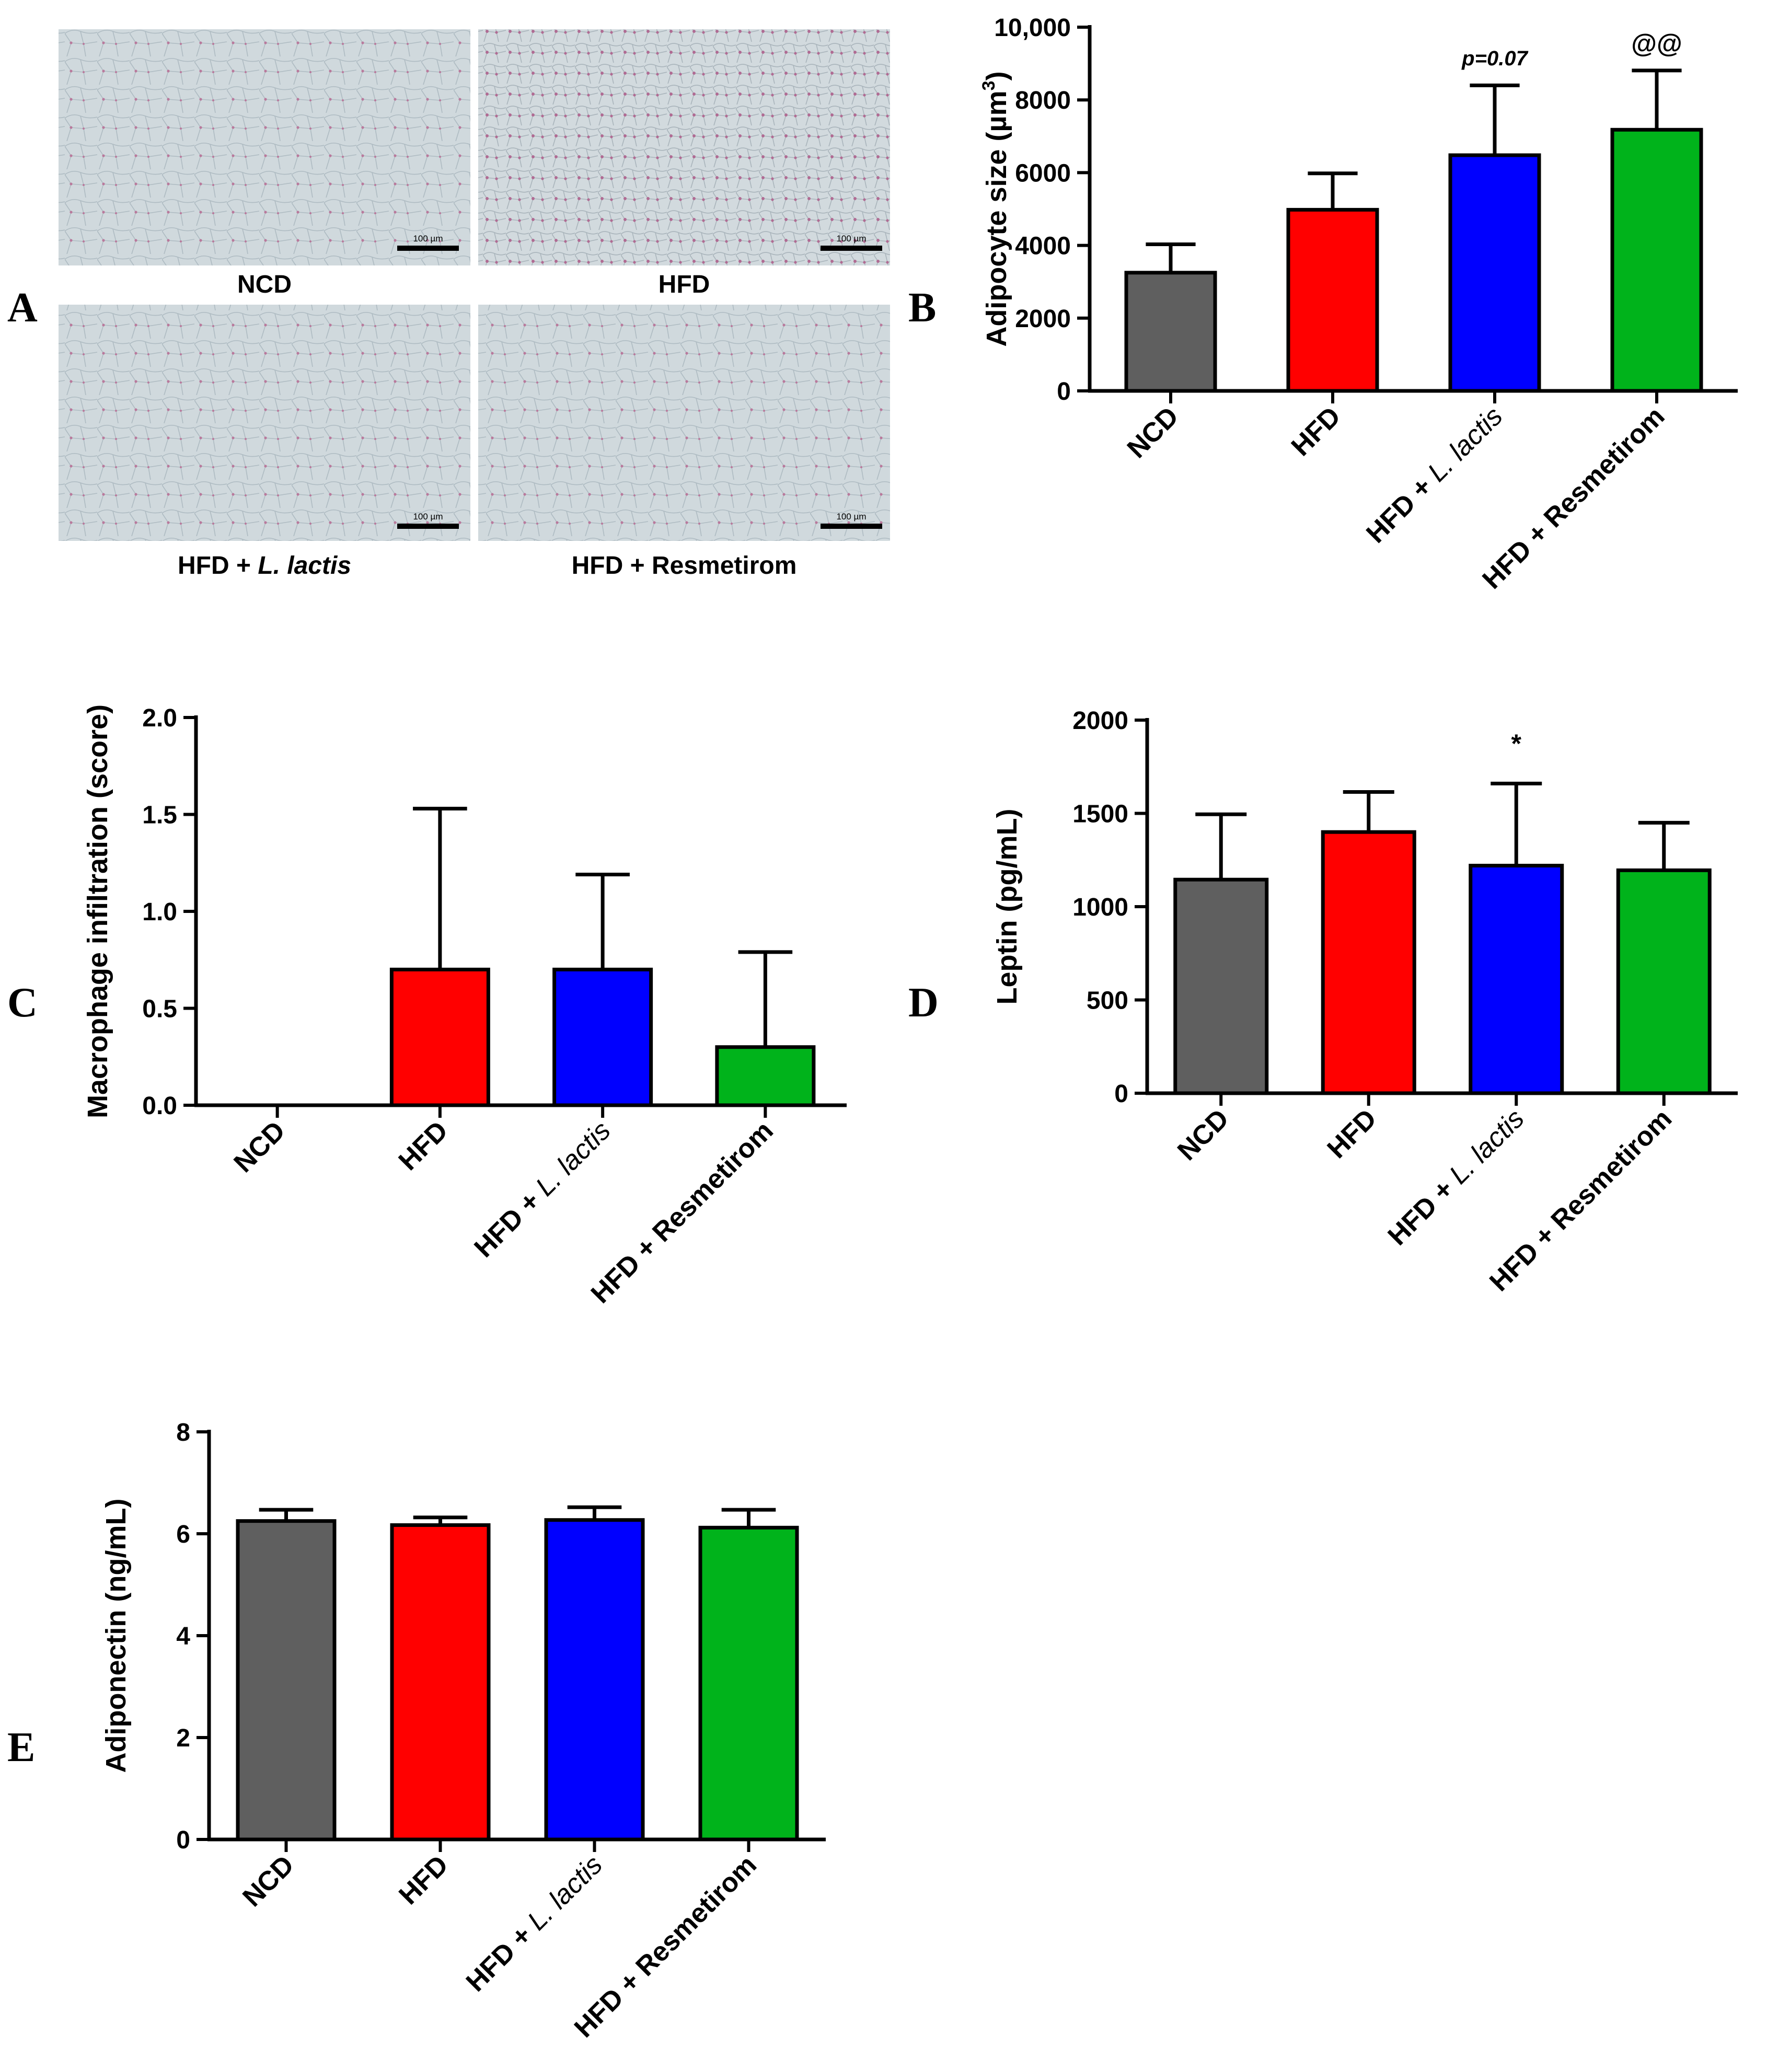  I want to click on y-axis-title: Adiponectin (ng/mL), so click(116, 1636).